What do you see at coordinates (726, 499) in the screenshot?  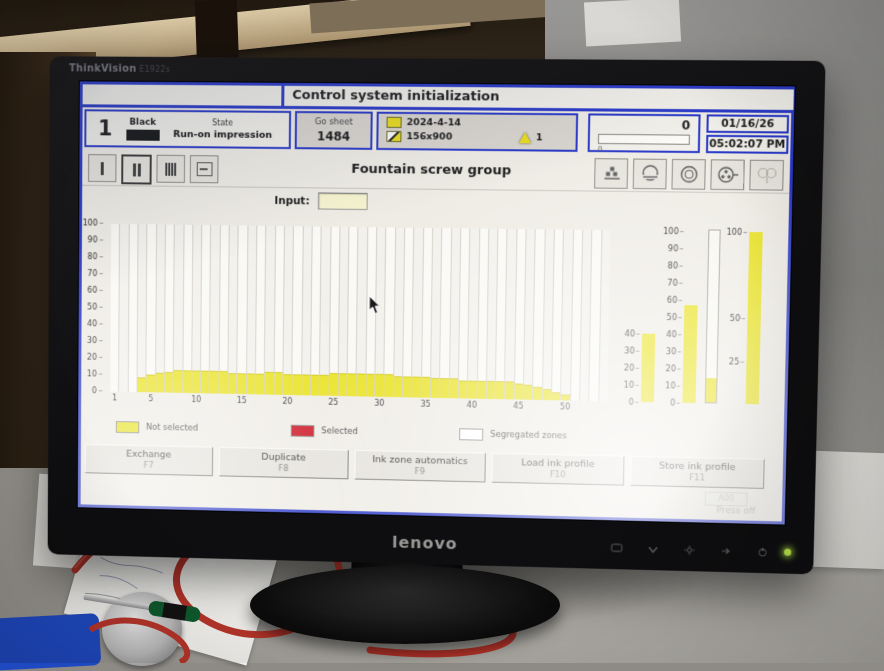 I see `aux-button: A00` at bounding box center [726, 499].